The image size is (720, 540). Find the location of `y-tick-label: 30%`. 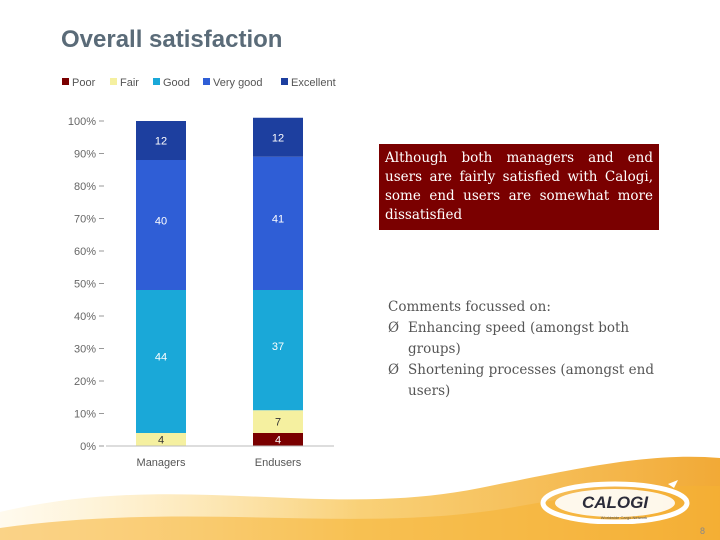

y-tick-label: 30% is located at coordinates (85, 350).